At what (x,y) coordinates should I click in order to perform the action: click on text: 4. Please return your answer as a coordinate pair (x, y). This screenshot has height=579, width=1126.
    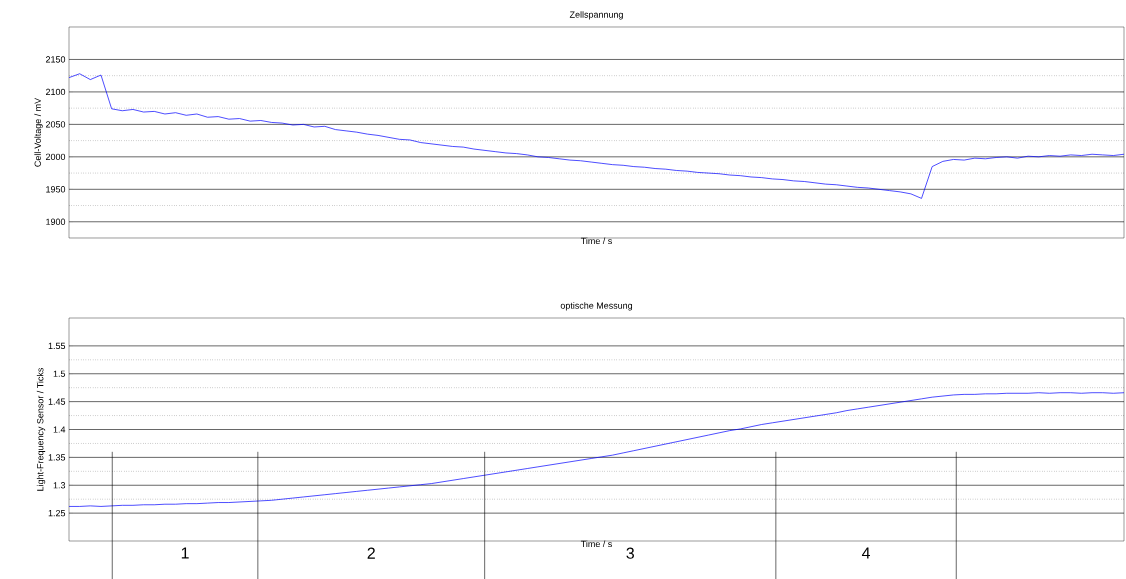
    Looking at the image, I should click on (866, 553).